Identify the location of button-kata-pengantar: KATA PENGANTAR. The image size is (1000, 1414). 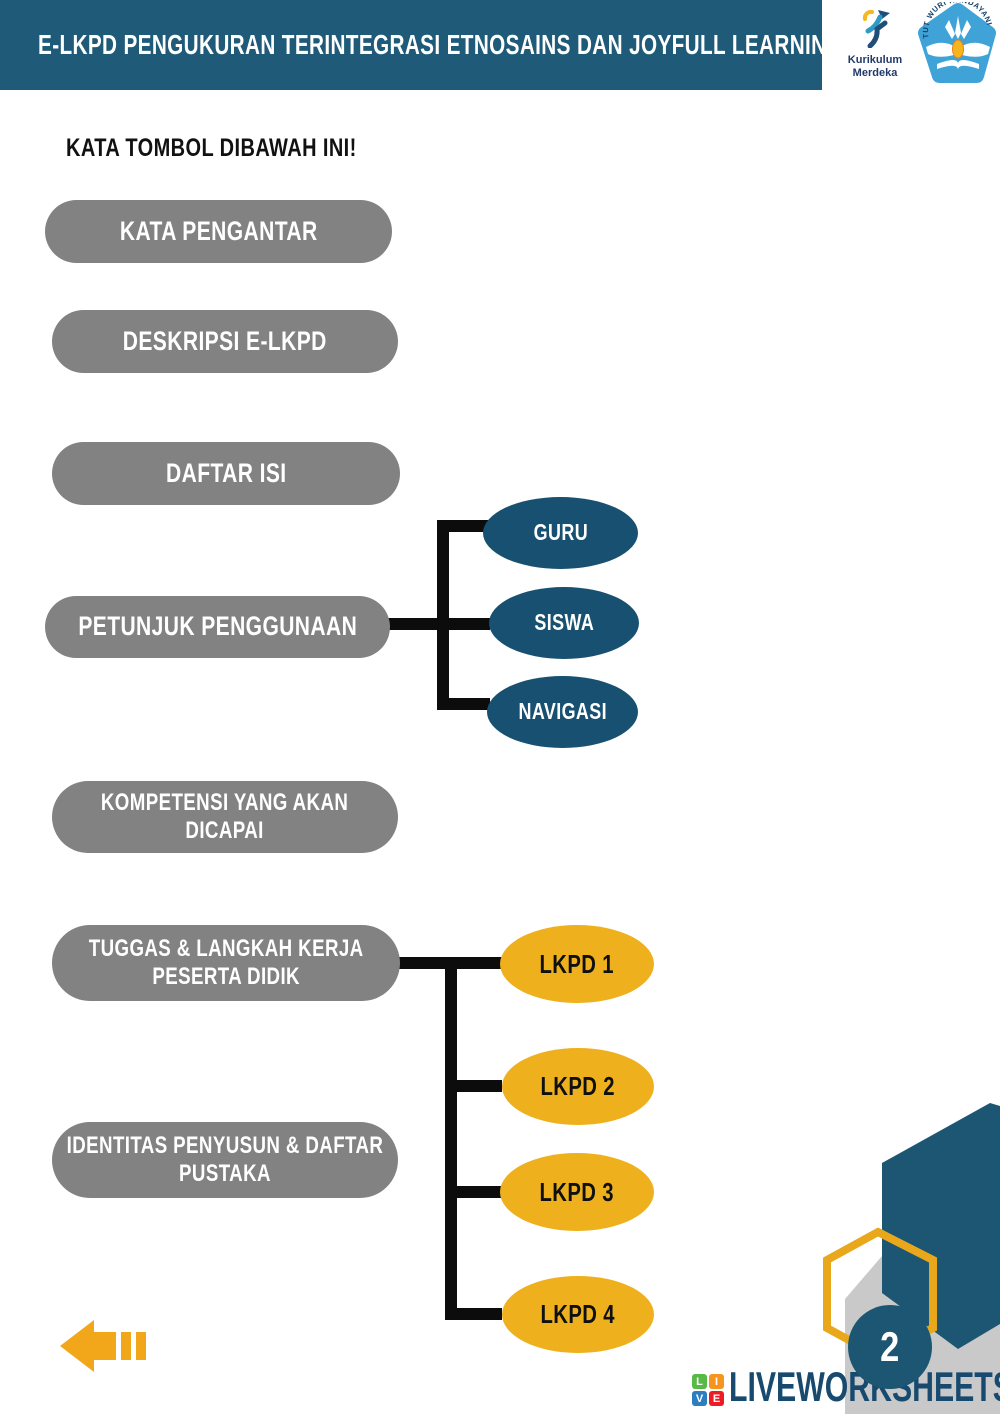
(218, 231).